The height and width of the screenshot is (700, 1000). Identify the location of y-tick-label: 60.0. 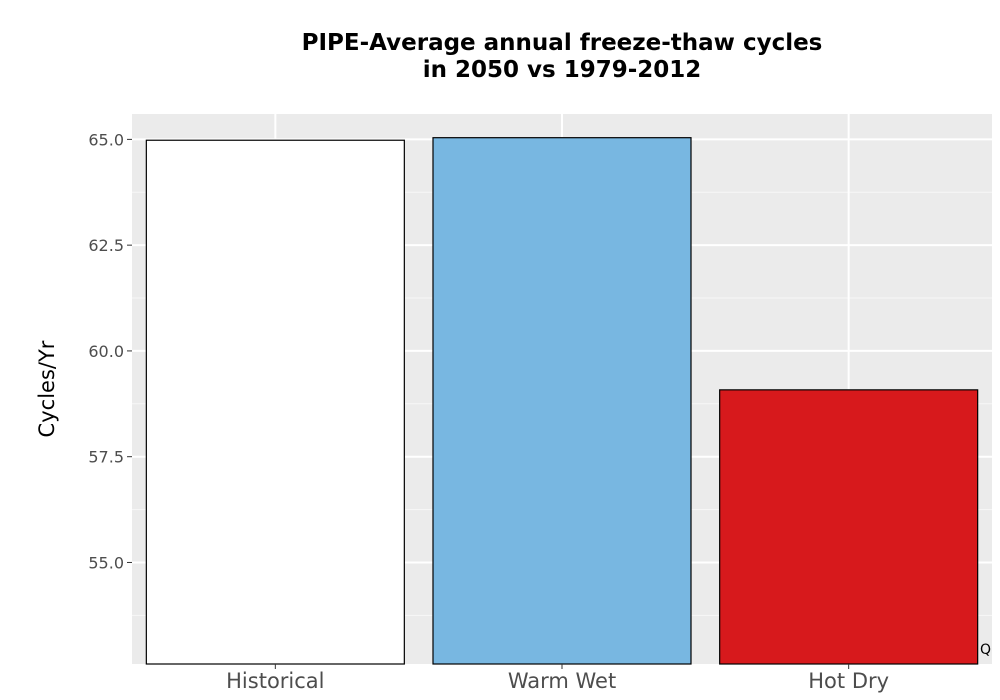
(106, 351).